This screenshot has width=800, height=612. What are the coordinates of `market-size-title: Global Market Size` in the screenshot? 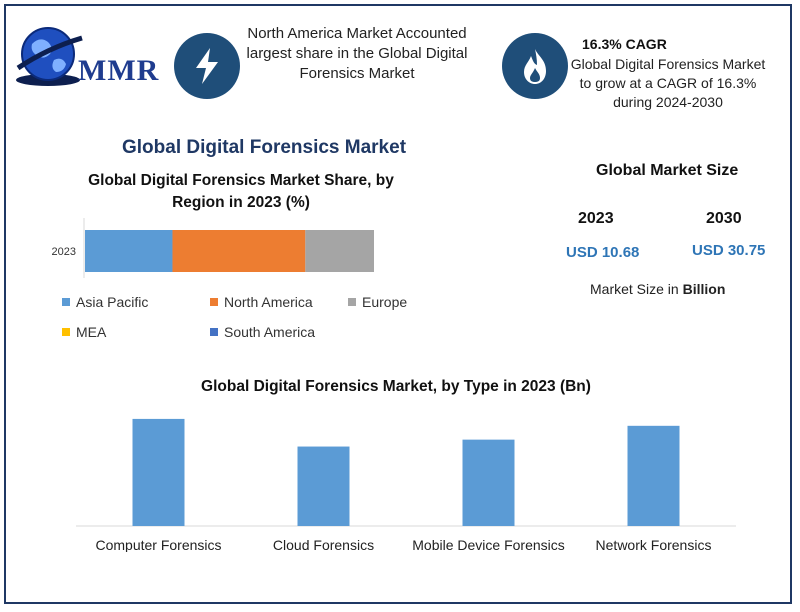 It's located at (667, 170).